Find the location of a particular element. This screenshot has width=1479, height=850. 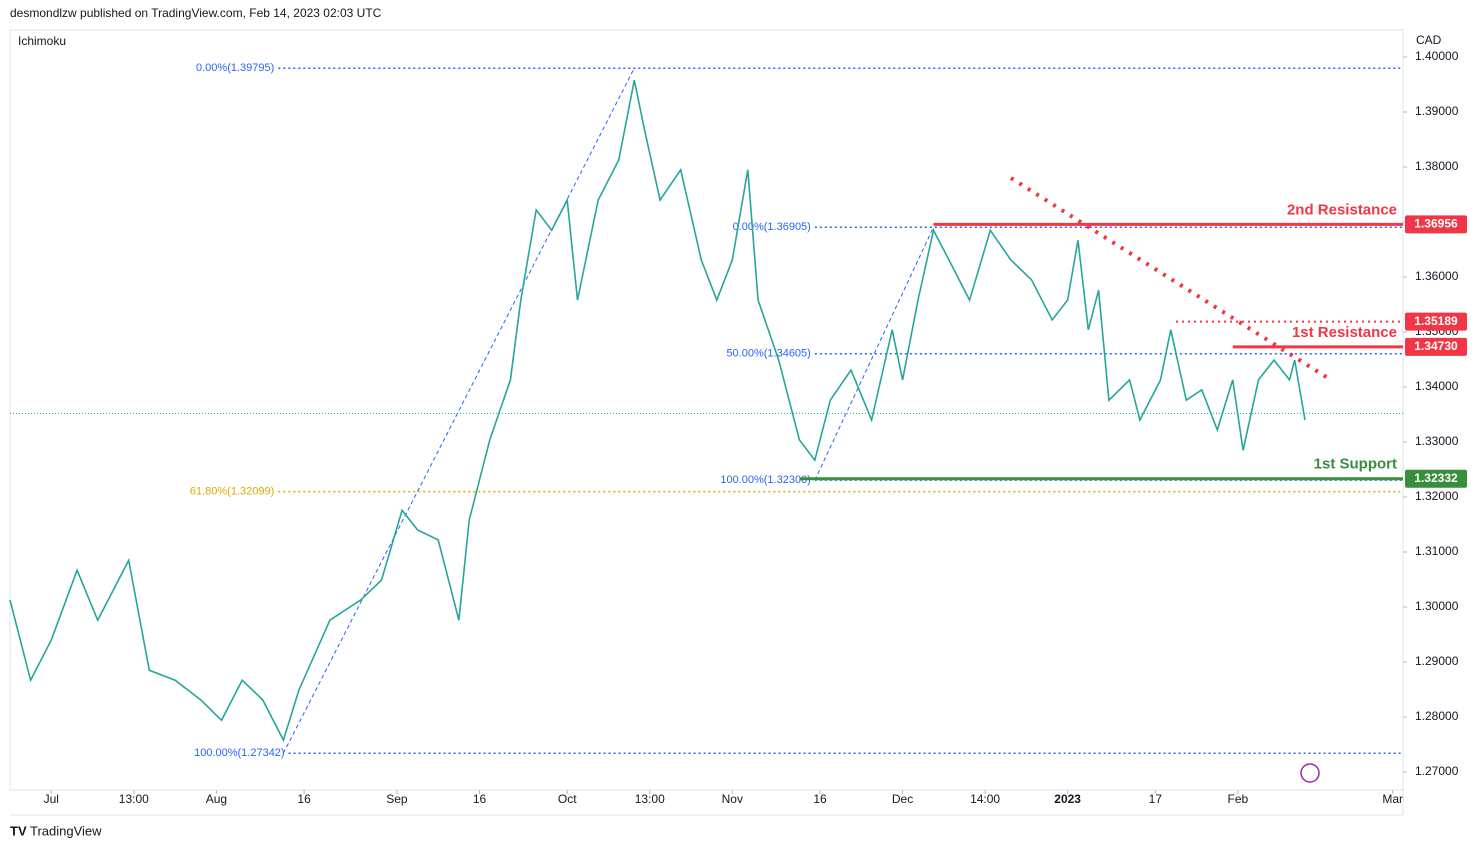

y-tick-label: 1.34000 is located at coordinates (1437, 386).